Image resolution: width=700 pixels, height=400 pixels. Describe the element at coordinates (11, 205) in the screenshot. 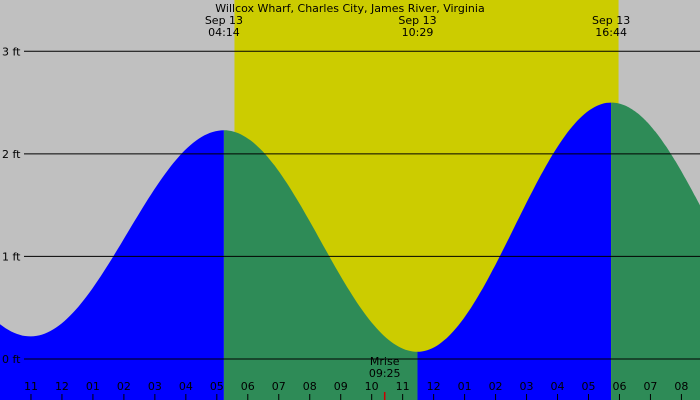

I see `y-axis-labels: 0 ft 1 ft 2 ft 3 ft` at that location.